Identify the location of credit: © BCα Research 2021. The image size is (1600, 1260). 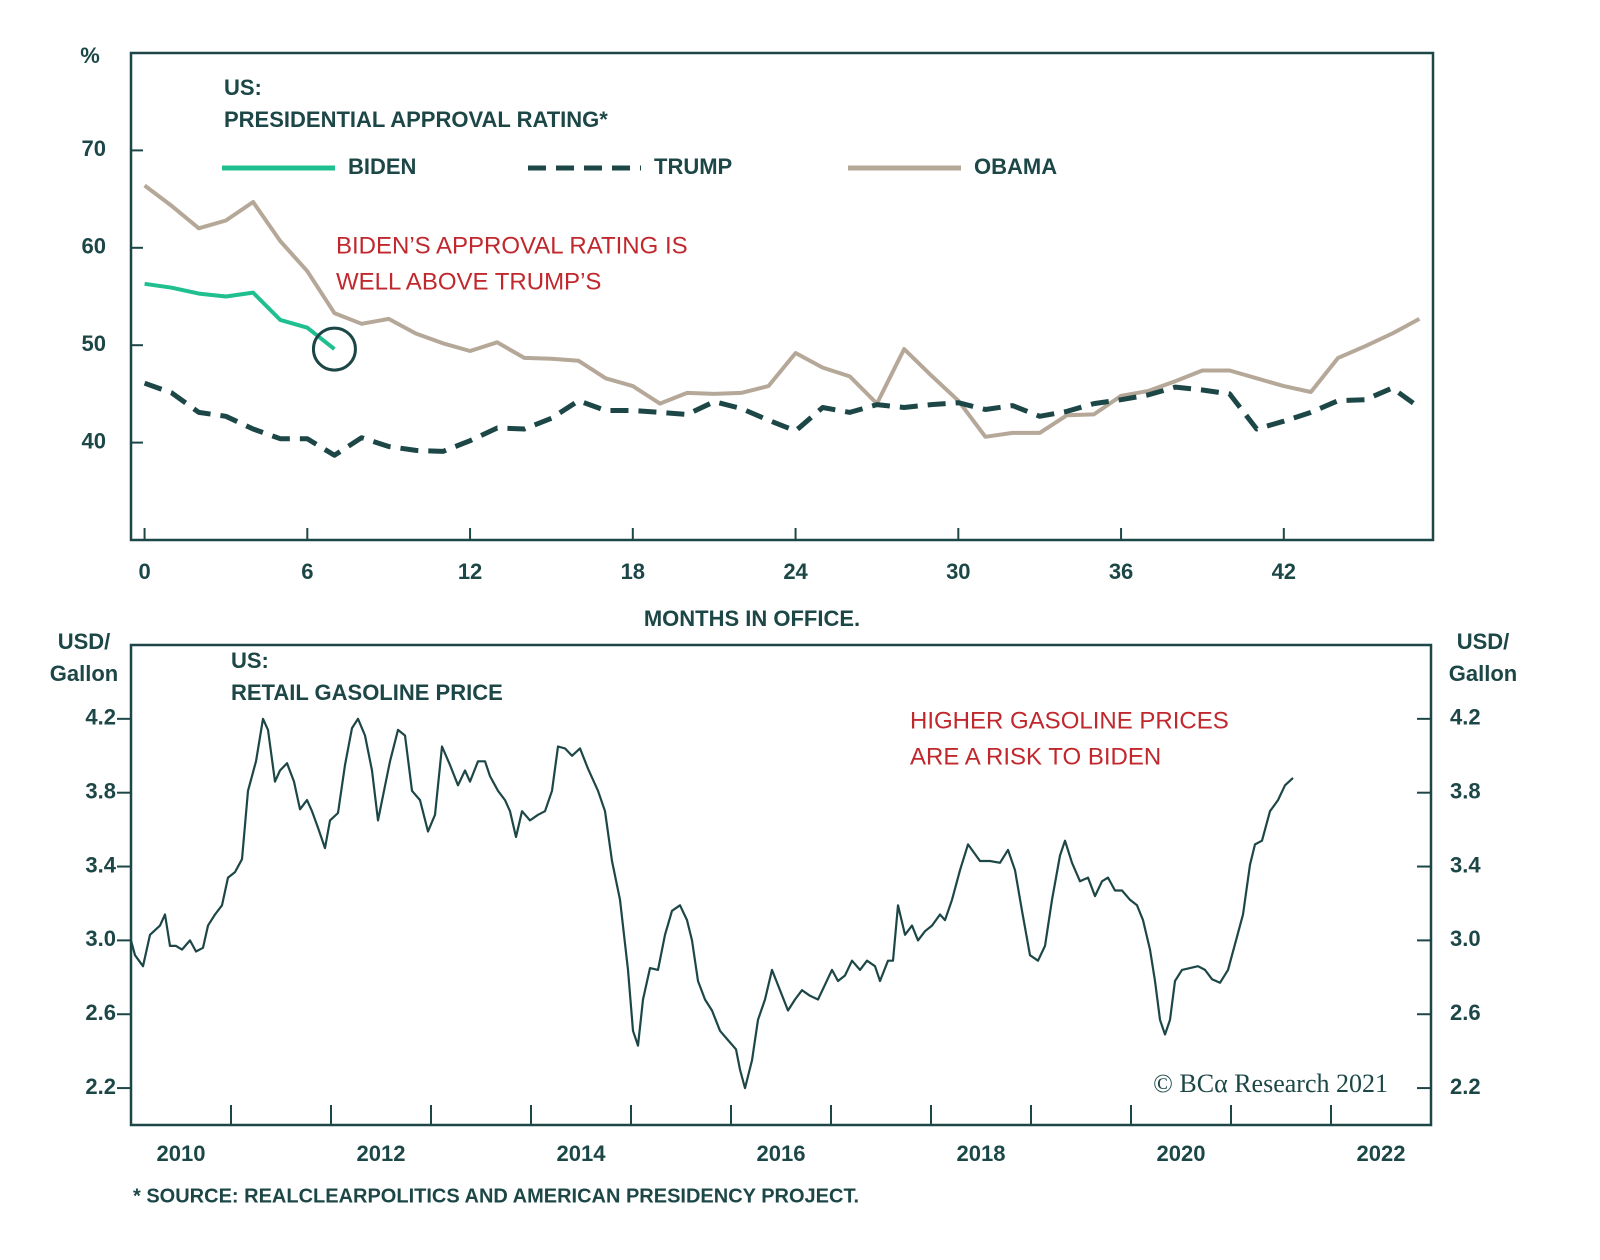
(1270, 1083).